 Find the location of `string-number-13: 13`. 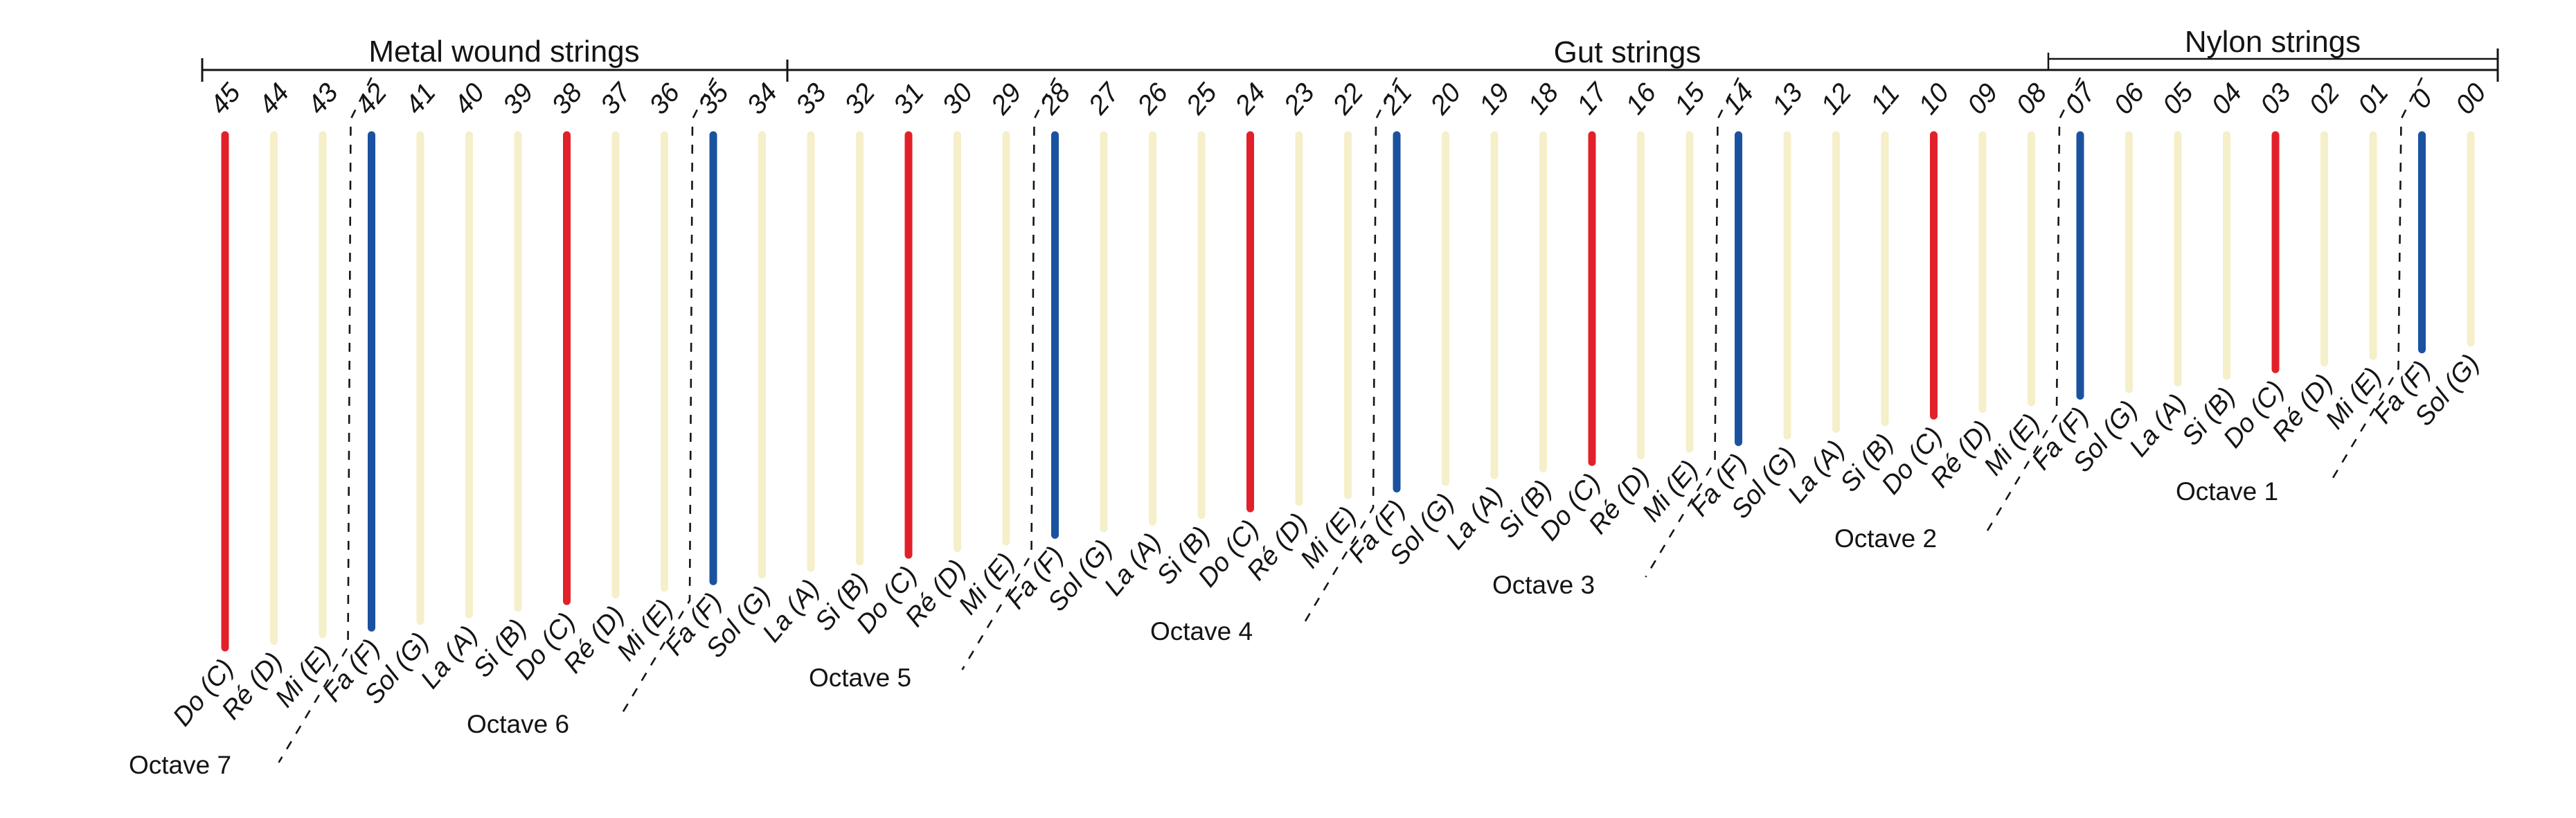

string-number-13: 13 is located at coordinates (1788, 99).